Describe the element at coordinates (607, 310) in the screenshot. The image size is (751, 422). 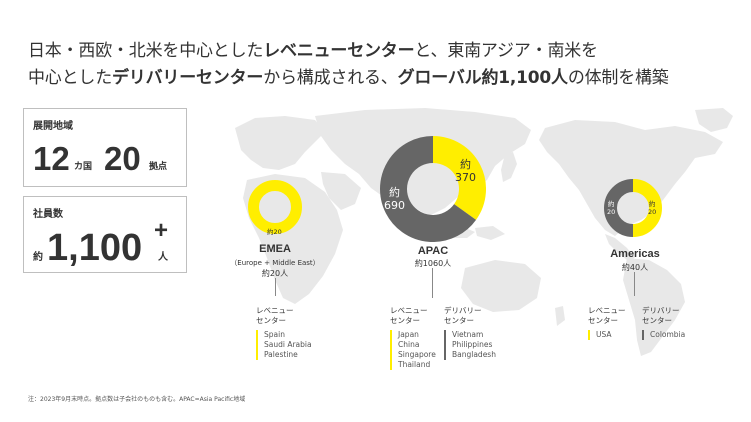
I see `americas-revenue-head-1: レベニュー` at that location.